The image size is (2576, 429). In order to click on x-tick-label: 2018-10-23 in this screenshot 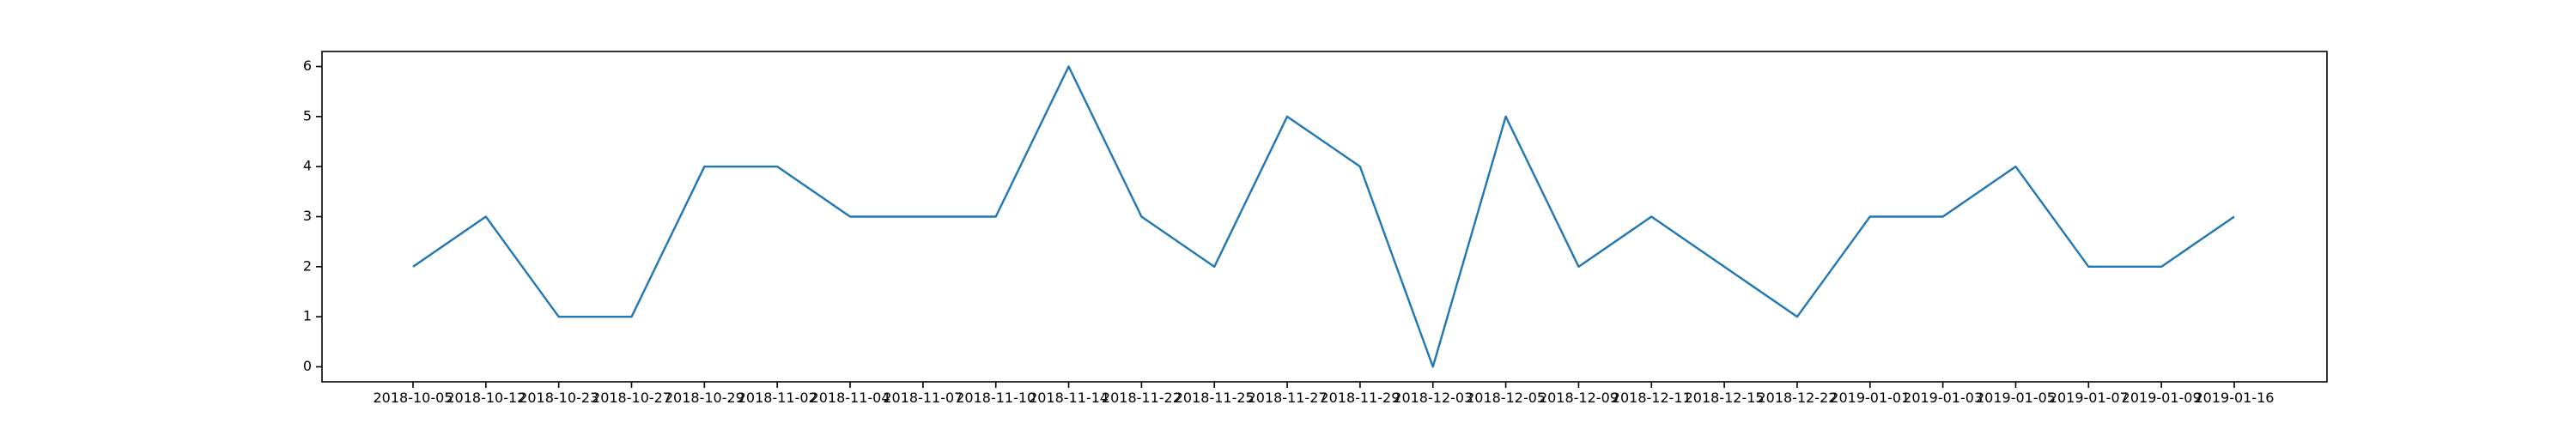, I will do `click(558, 398)`.